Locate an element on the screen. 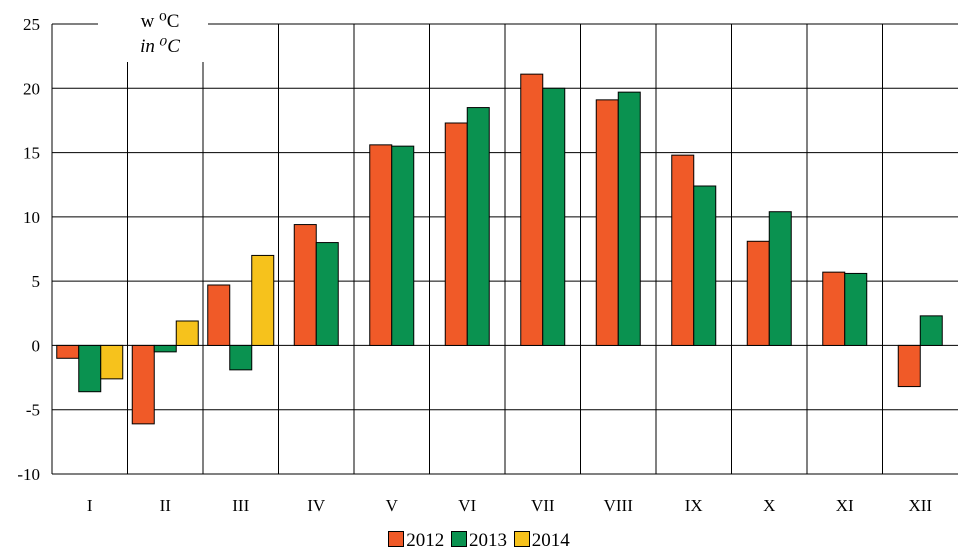  x-tick-label: V is located at coordinates (392, 505).